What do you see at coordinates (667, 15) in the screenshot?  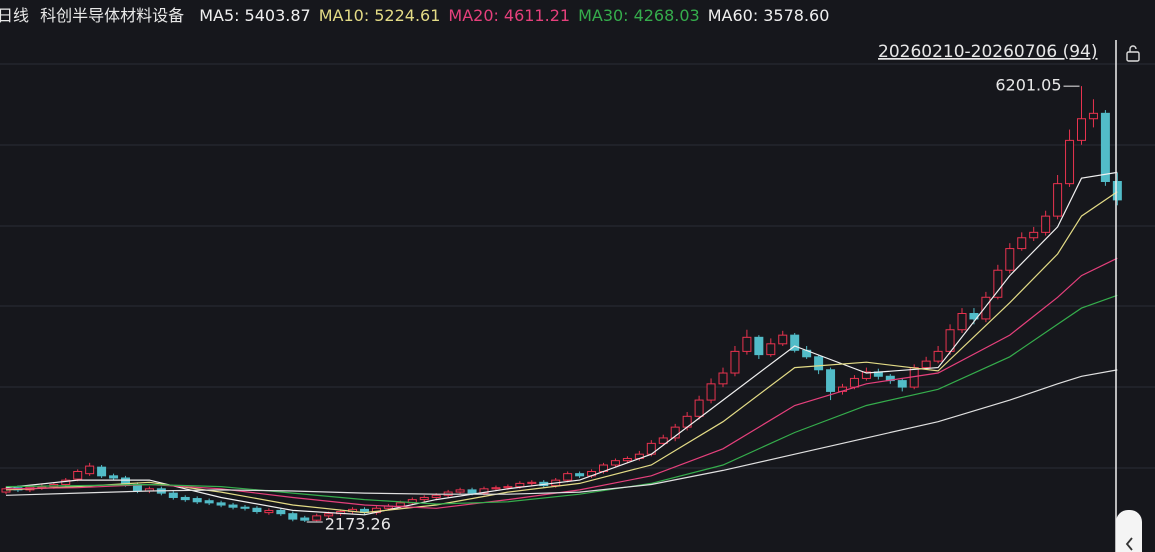 I see `legend-value: 4268.03` at bounding box center [667, 15].